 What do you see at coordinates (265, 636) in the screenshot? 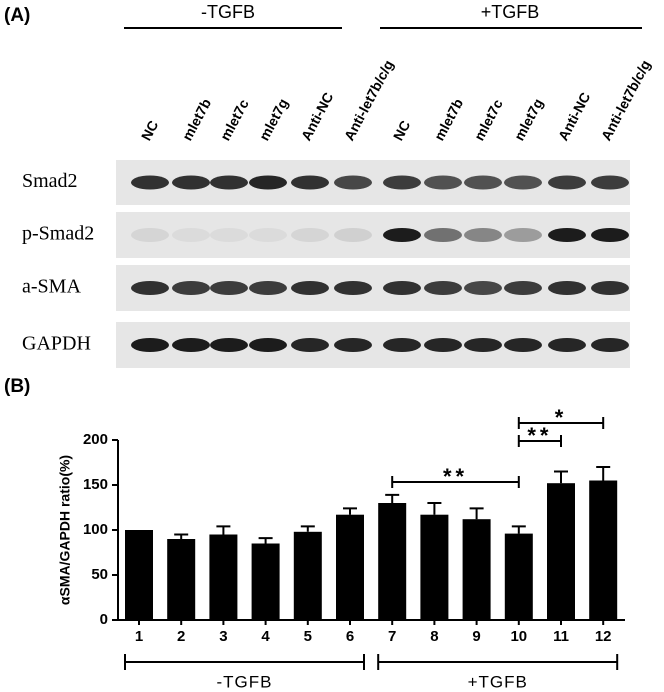
I see `x-tick-label: 4` at bounding box center [265, 636].